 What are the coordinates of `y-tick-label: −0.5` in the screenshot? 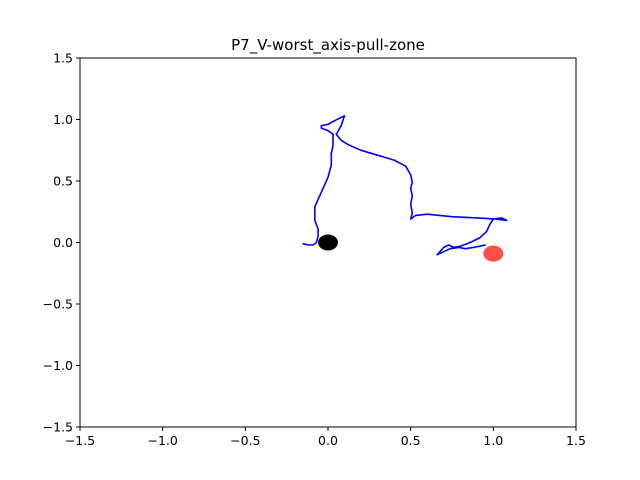 It's located at (58, 304).